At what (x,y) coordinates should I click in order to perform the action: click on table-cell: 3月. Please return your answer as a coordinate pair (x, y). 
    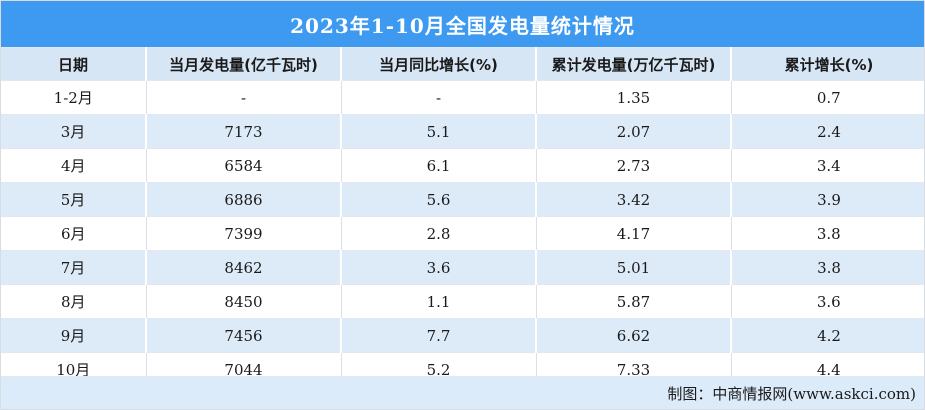
    Looking at the image, I should click on (73, 131).